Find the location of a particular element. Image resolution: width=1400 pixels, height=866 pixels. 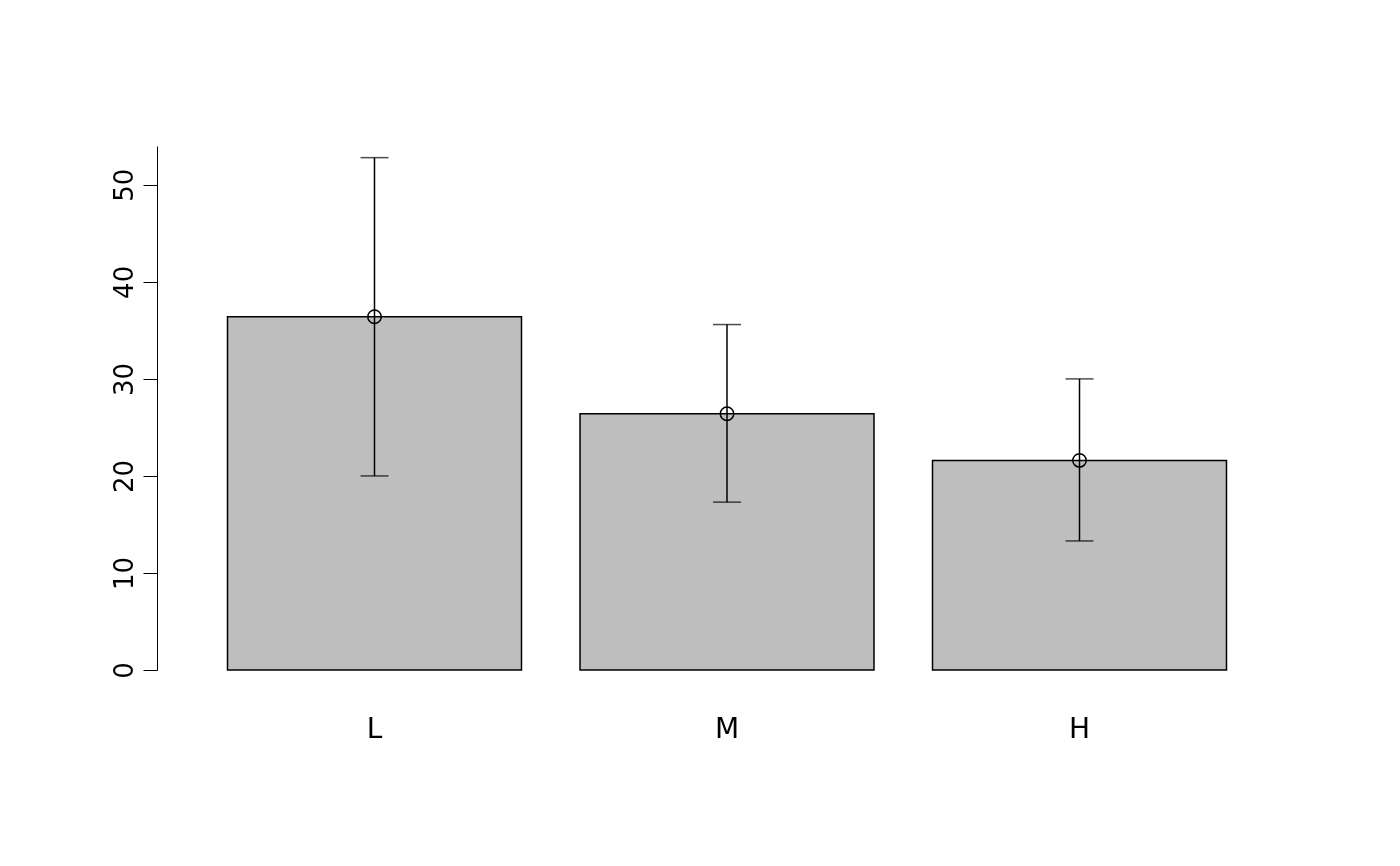

y-tick-label: 10 is located at coordinates (123, 573).